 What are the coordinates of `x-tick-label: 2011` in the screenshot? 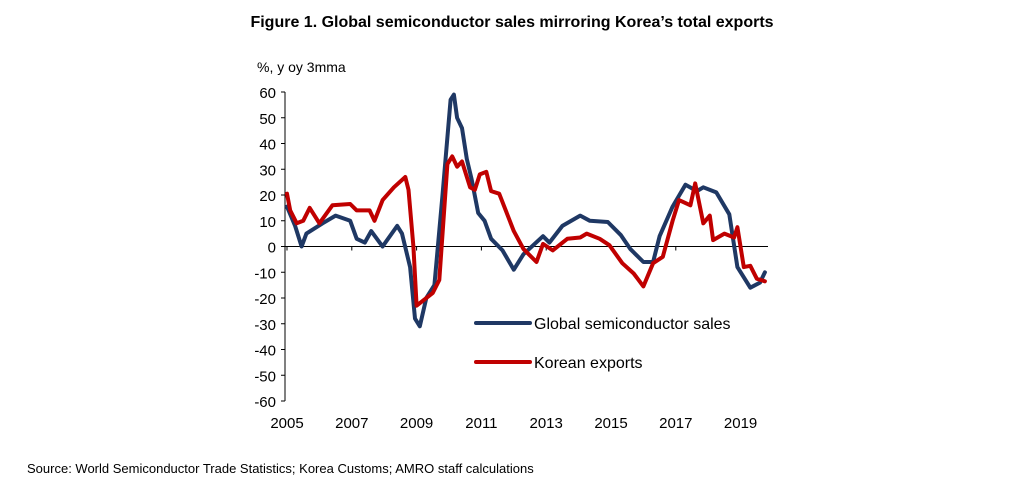 It's located at (481, 423).